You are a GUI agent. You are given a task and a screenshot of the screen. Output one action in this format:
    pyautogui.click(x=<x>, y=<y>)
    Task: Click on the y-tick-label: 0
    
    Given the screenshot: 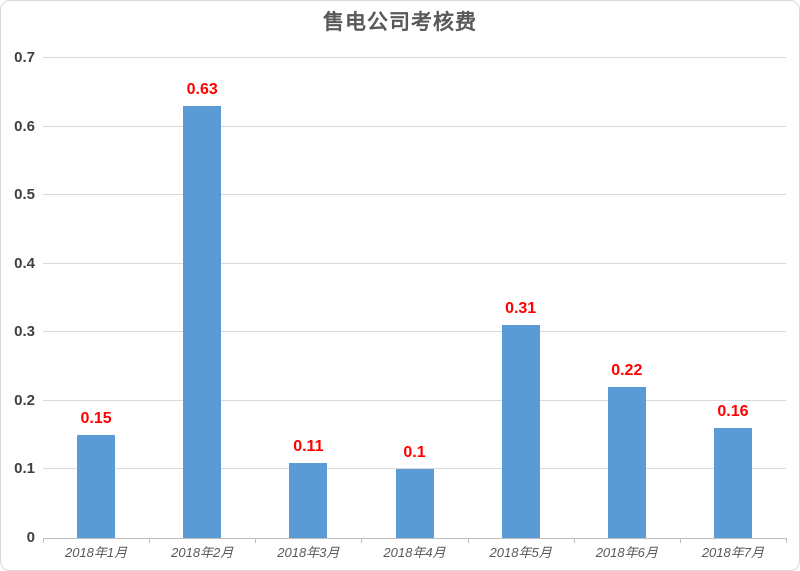 What is the action you would take?
    pyautogui.click(x=30, y=537)
    